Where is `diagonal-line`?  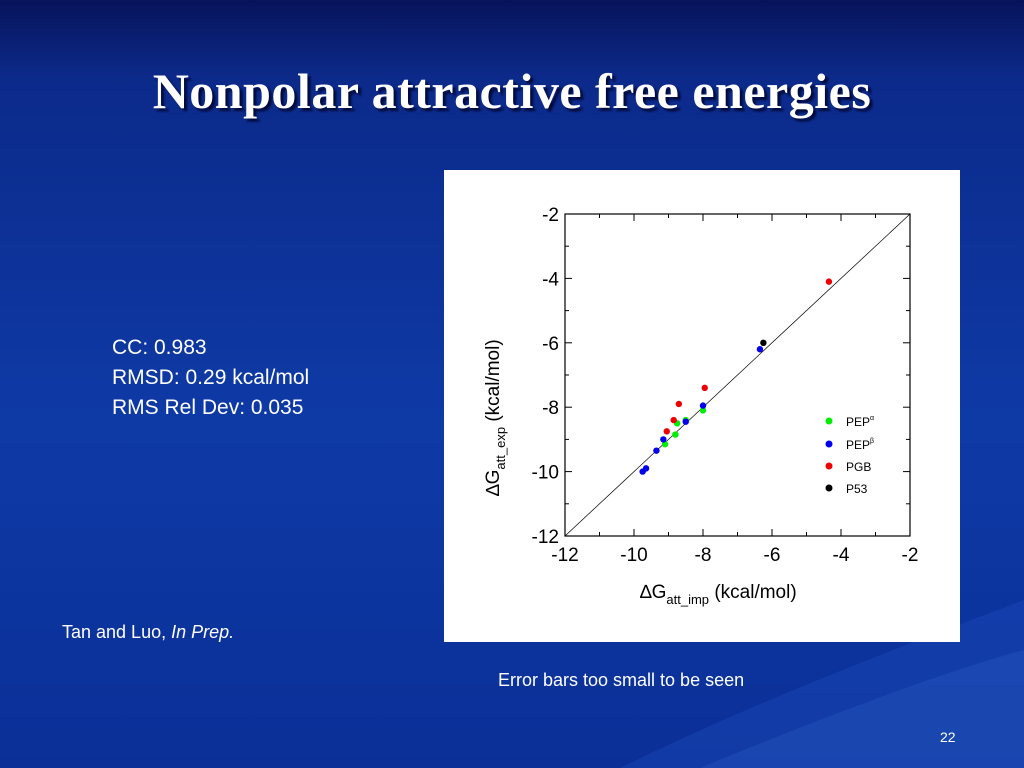 diagonal-line is located at coordinates (737, 375).